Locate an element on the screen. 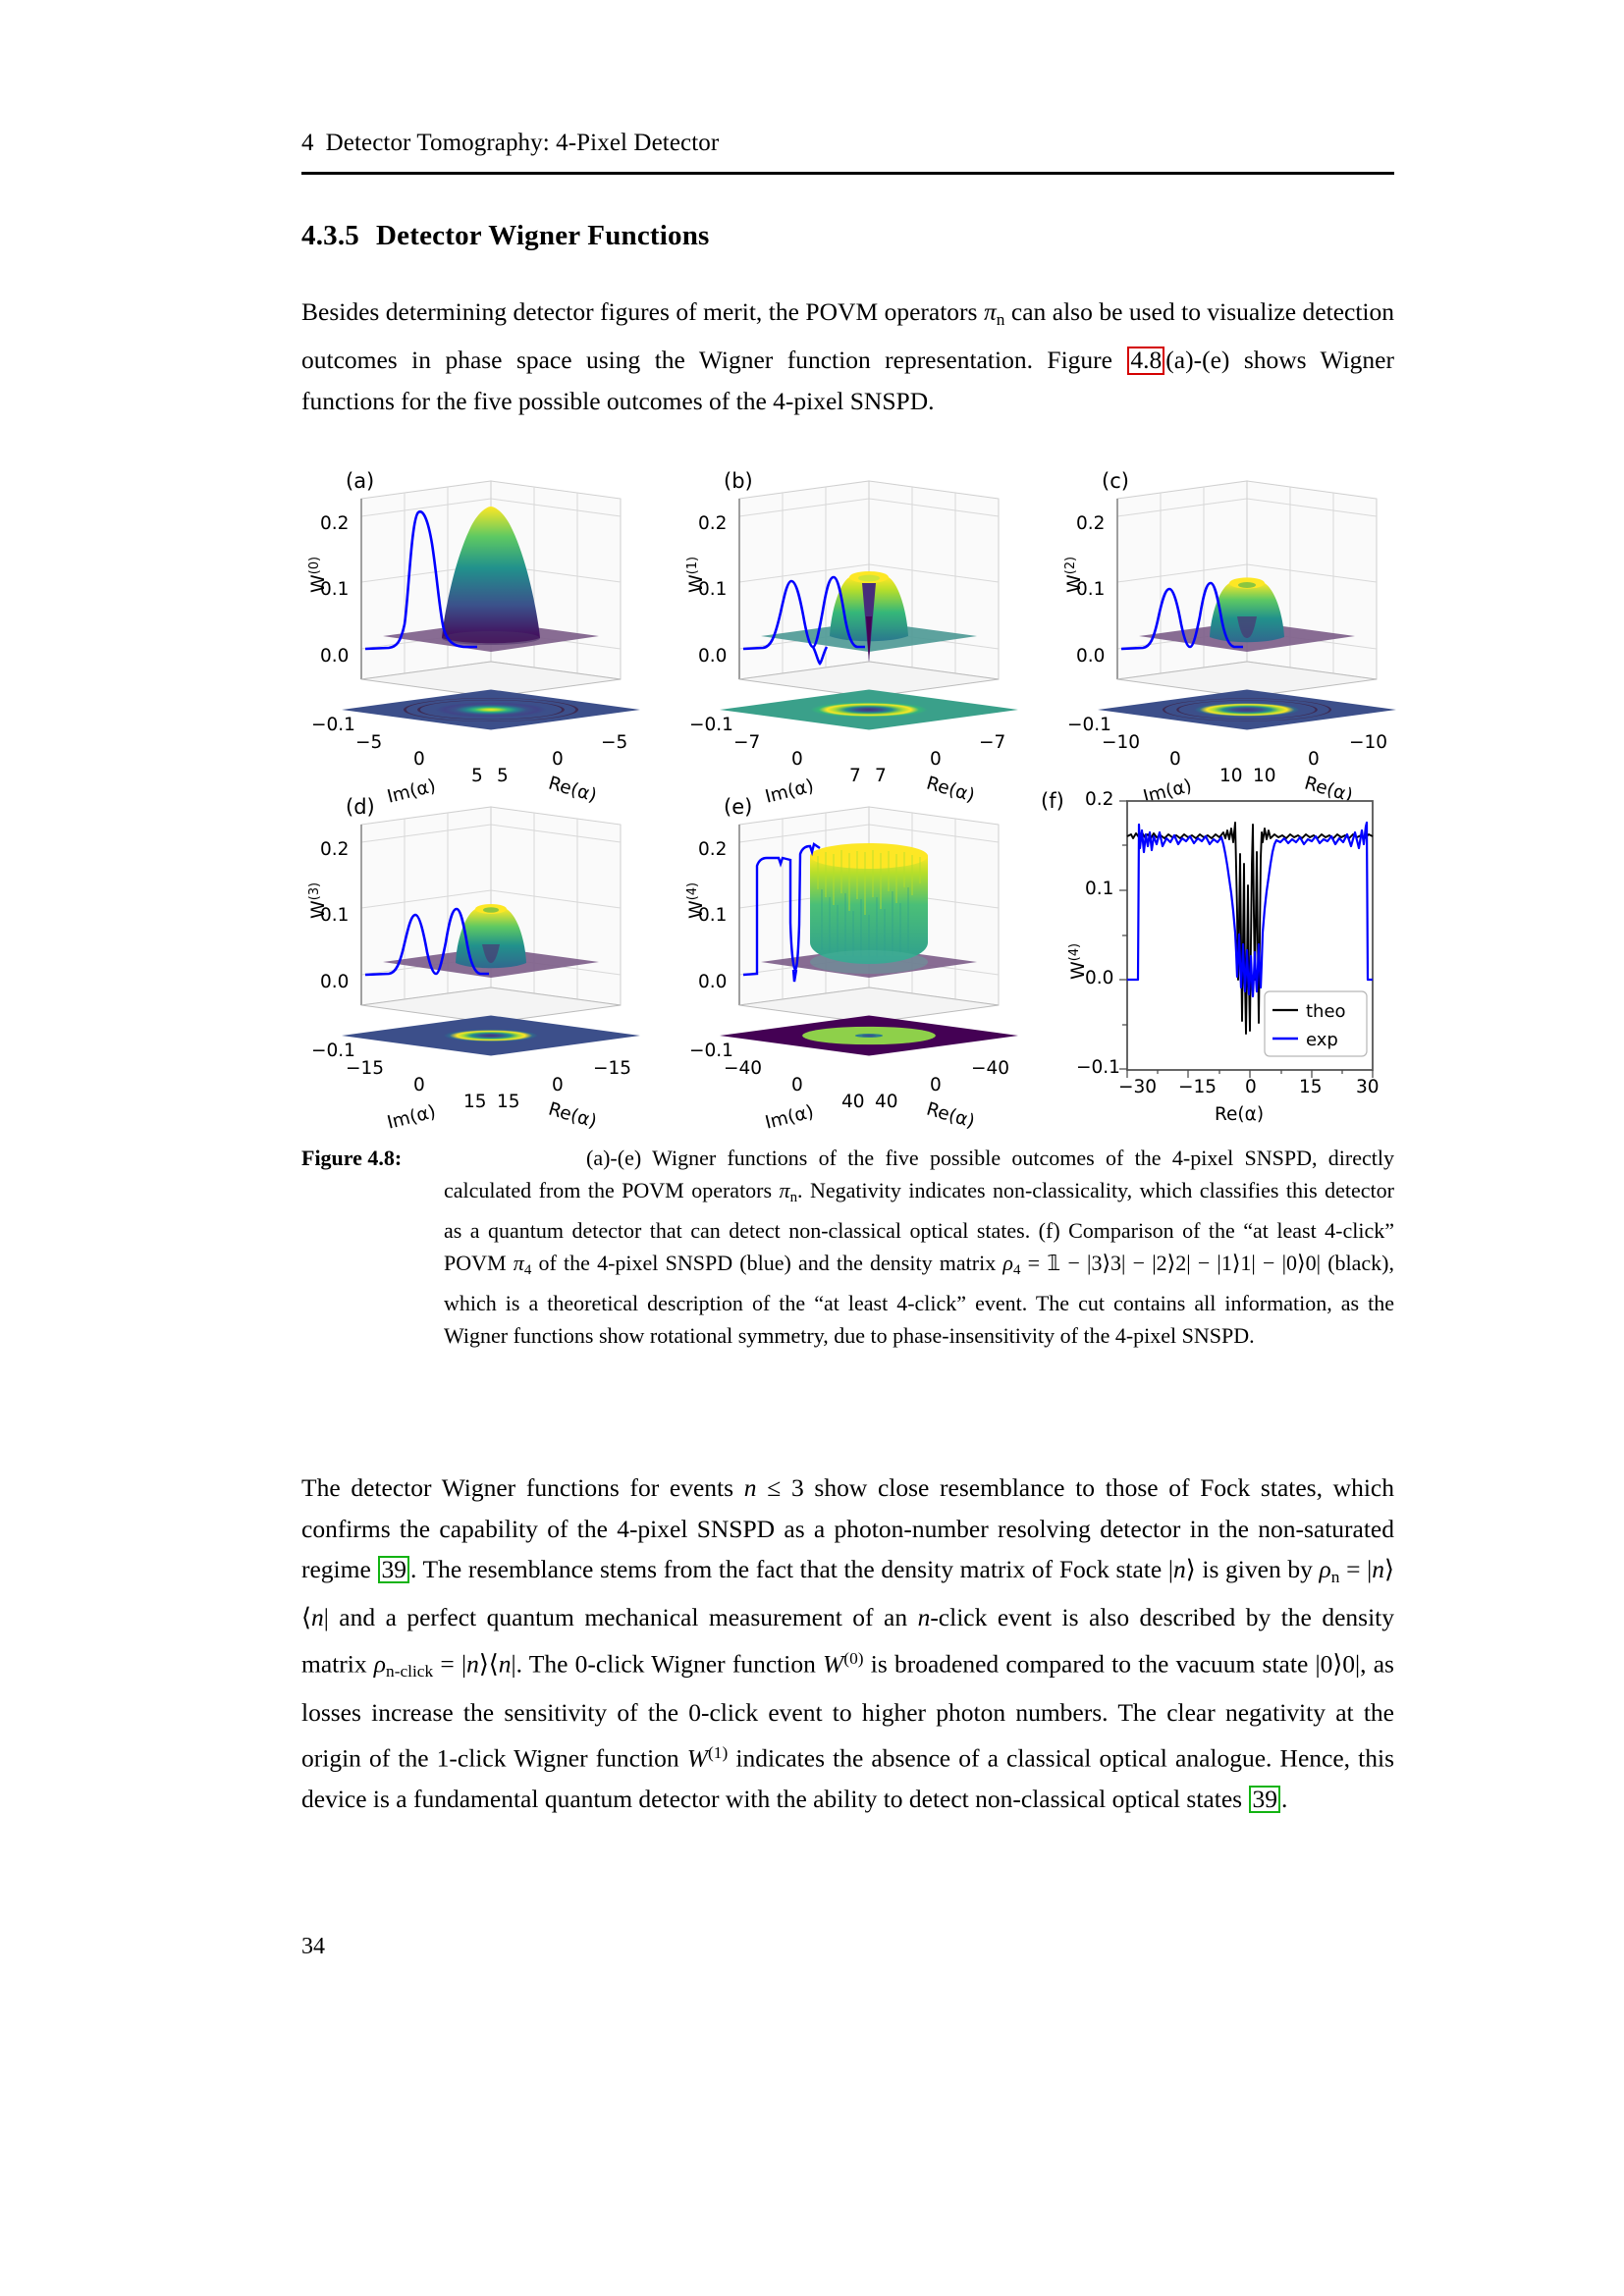 The width and height of the screenshot is (1624, 2296). panel-d-ytick-0: 15 is located at coordinates (508, 1102).